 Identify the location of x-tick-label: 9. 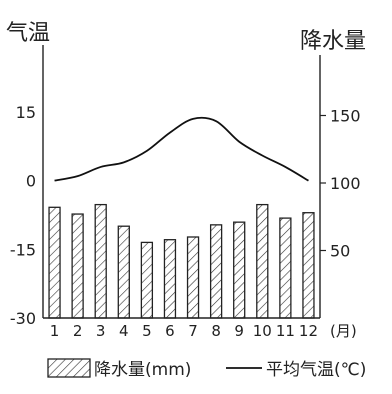
(239, 331).